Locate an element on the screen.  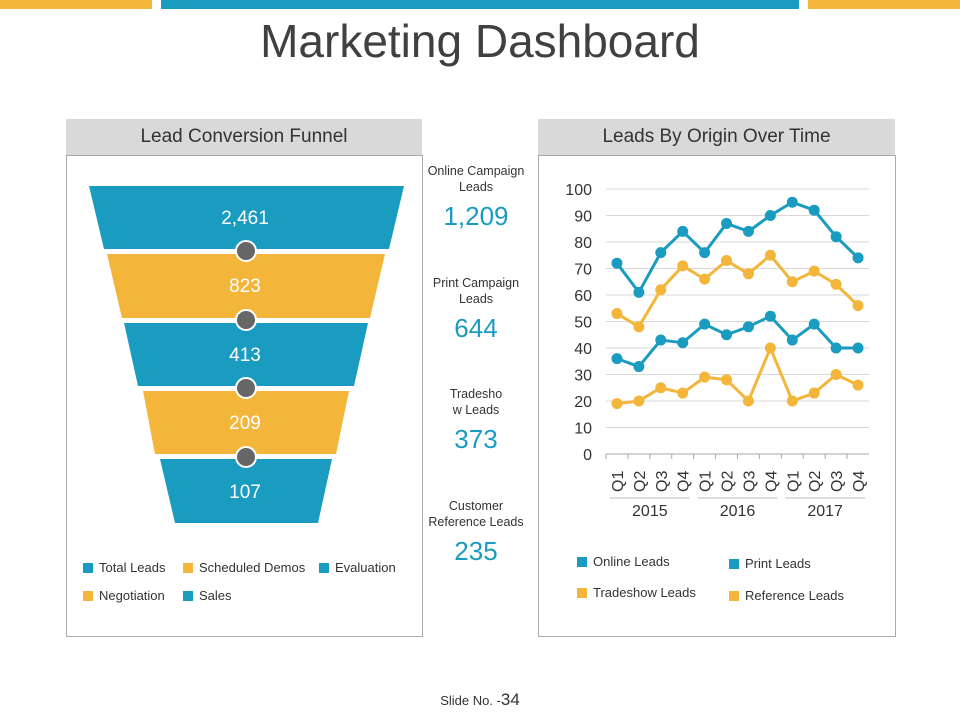
kpi-value: 644 is located at coordinates (476, 328).